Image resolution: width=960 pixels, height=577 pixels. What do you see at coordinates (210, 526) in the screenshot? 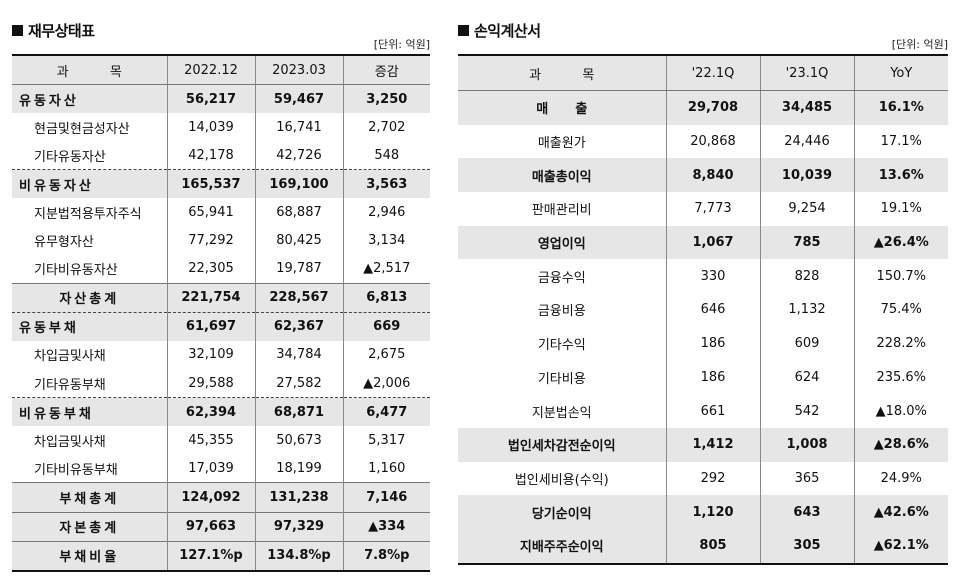
I see `row-value: 97,663` at bounding box center [210, 526].